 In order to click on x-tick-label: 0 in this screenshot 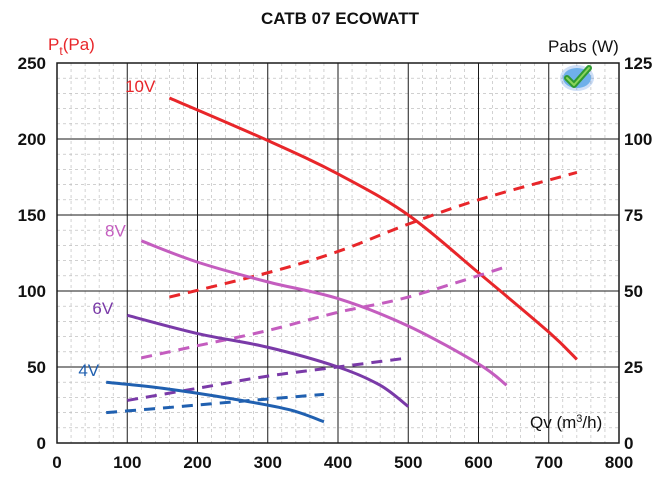, I will do `click(56, 462)`.